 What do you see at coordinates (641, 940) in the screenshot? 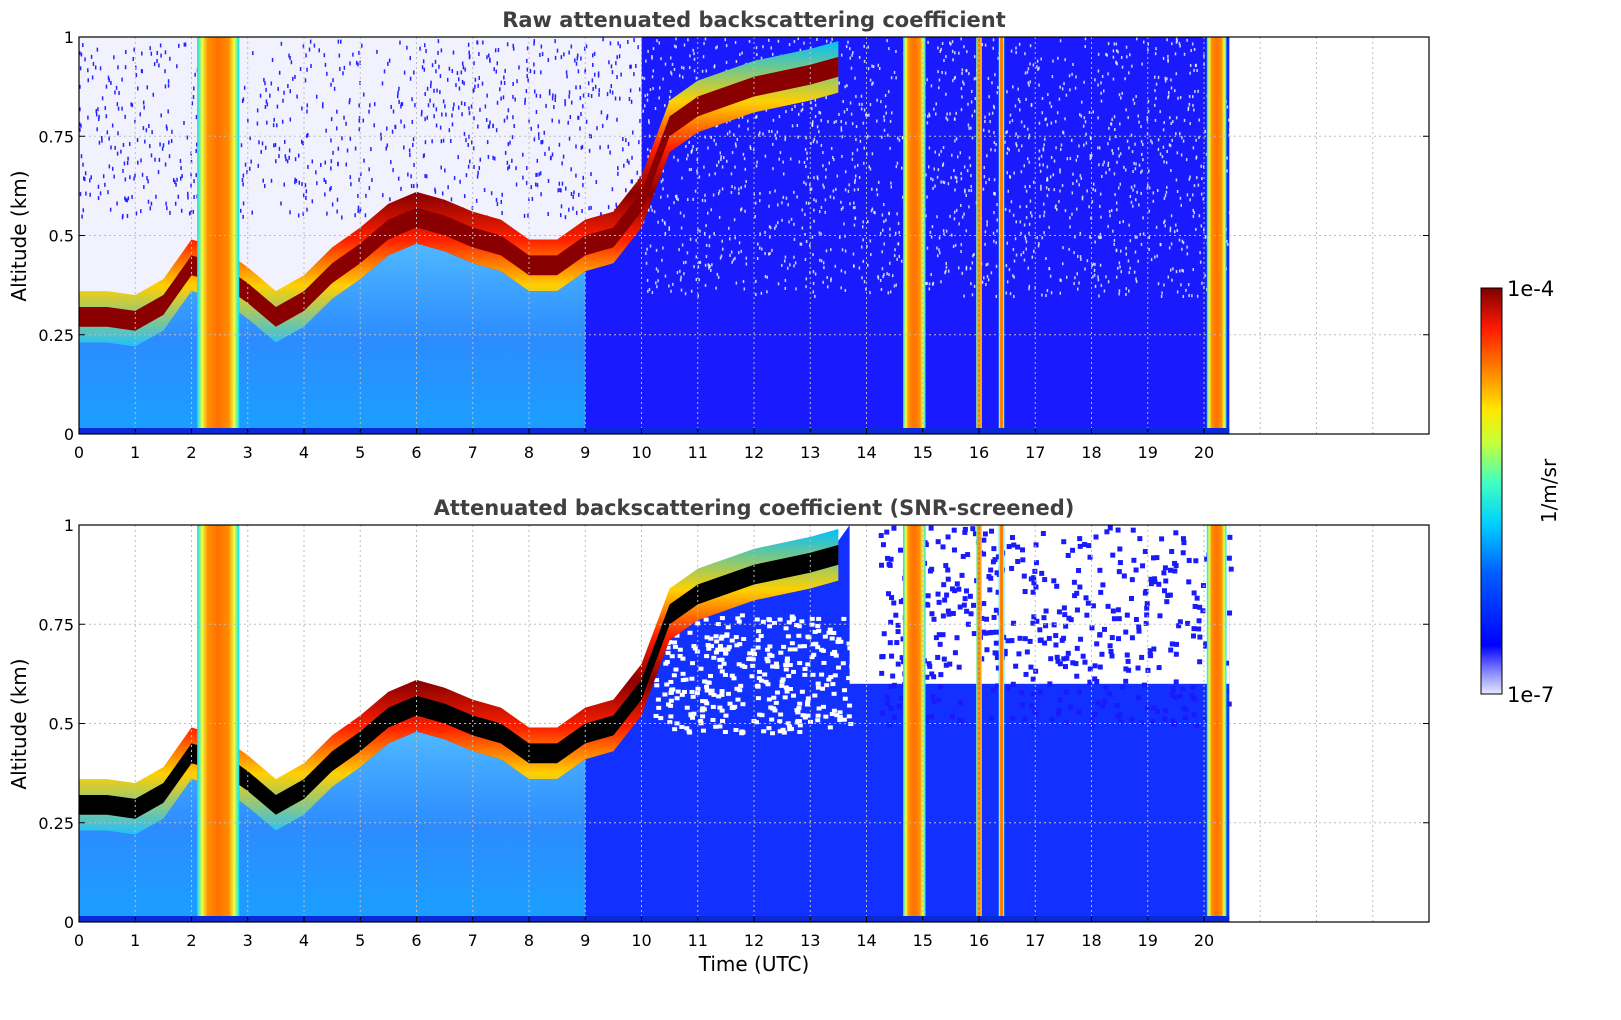
I see `x-tick-label: 10` at bounding box center [641, 940].